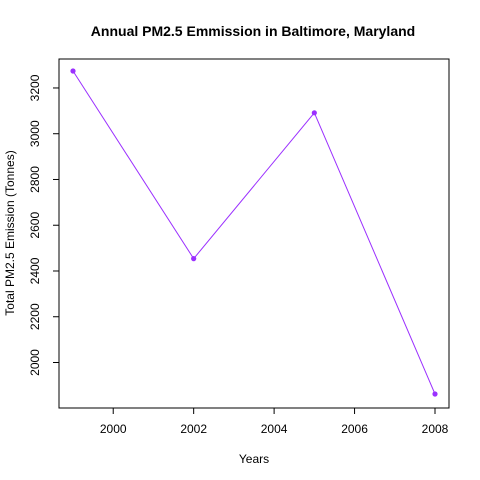  Describe the element at coordinates (35, 225) in the screenshot. I see `y-tick-label: 2600` at that location.